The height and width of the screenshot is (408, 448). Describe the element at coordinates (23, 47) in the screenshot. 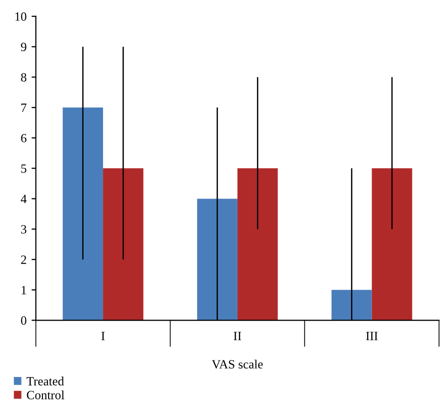

I see `y-tick-label: 9` at that location.